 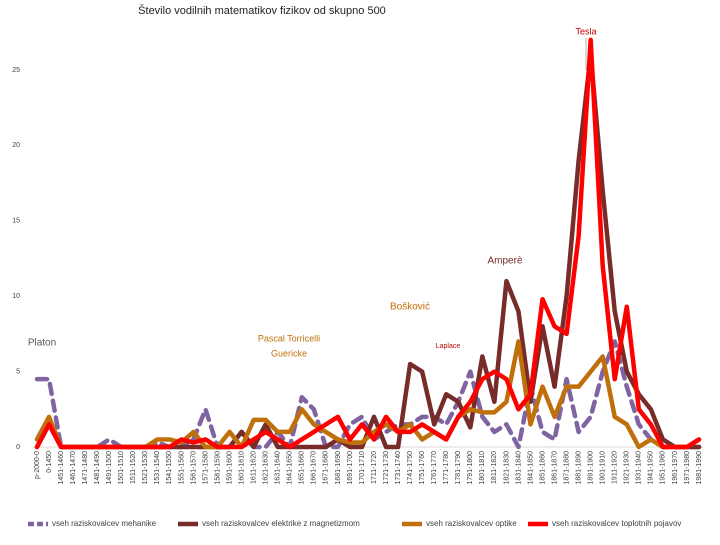 What do you see at coordinates (217, 468) in the screenshot?
I see `x-tick-label: 1581-1590` at bounding box center [217, 468].